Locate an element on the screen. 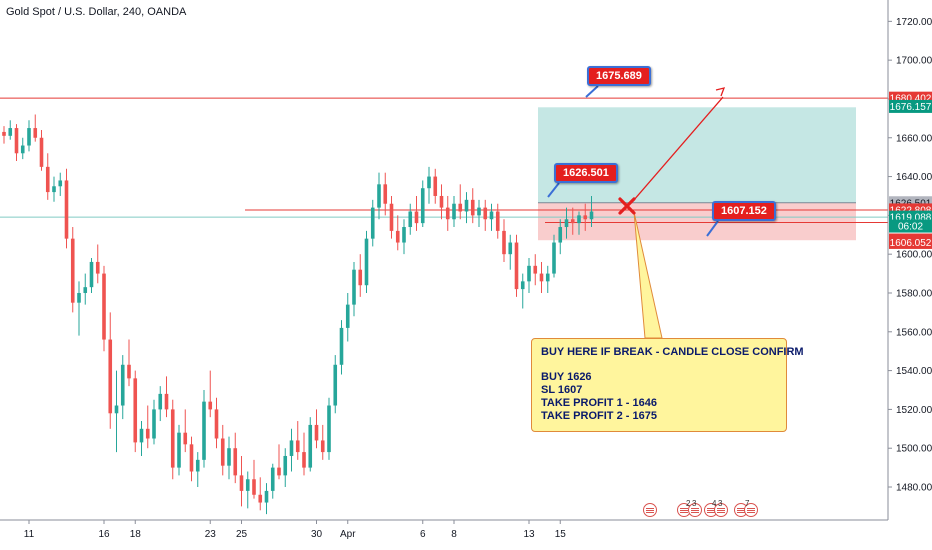 Image resolution: width=932 pixels, height=550 pixels. time-tick-label: 6 is located at coordinates (423, 534).